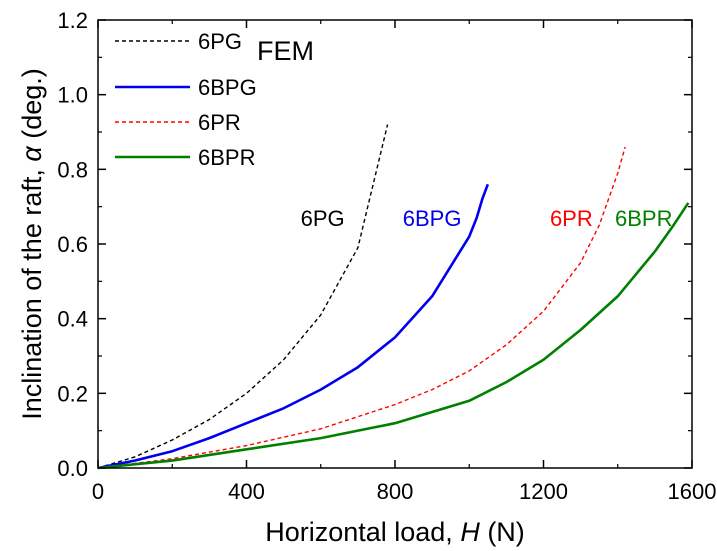 The height and width of the screenshot is (551, 717). Describe the element at coordinates (32, 153) in the screenshot. I see `y-axis-title-var: α` at that location.